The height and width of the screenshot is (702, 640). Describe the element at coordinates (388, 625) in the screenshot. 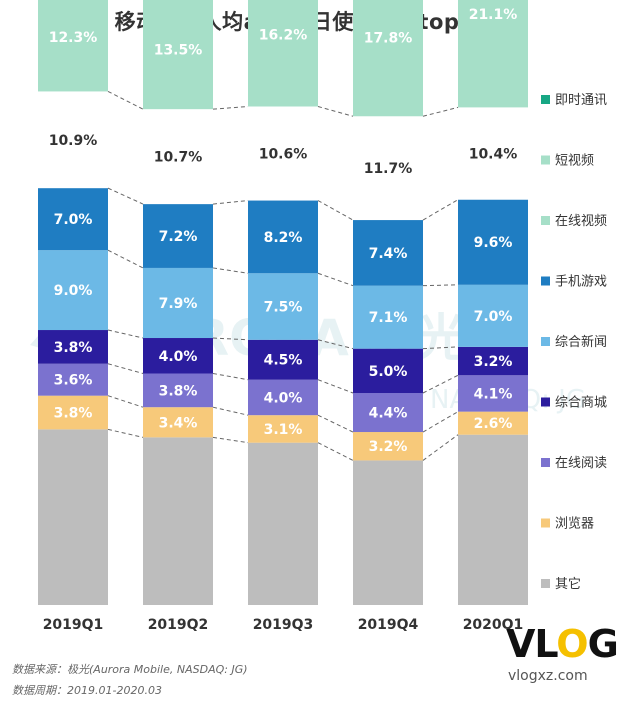

I see `x-tick-label: 2019Q4` at that location.